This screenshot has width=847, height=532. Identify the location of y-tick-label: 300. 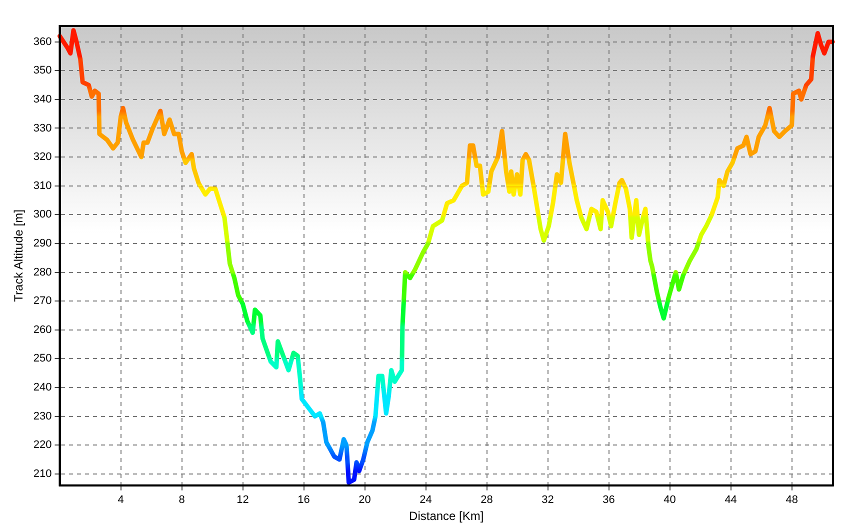
(42, 214).